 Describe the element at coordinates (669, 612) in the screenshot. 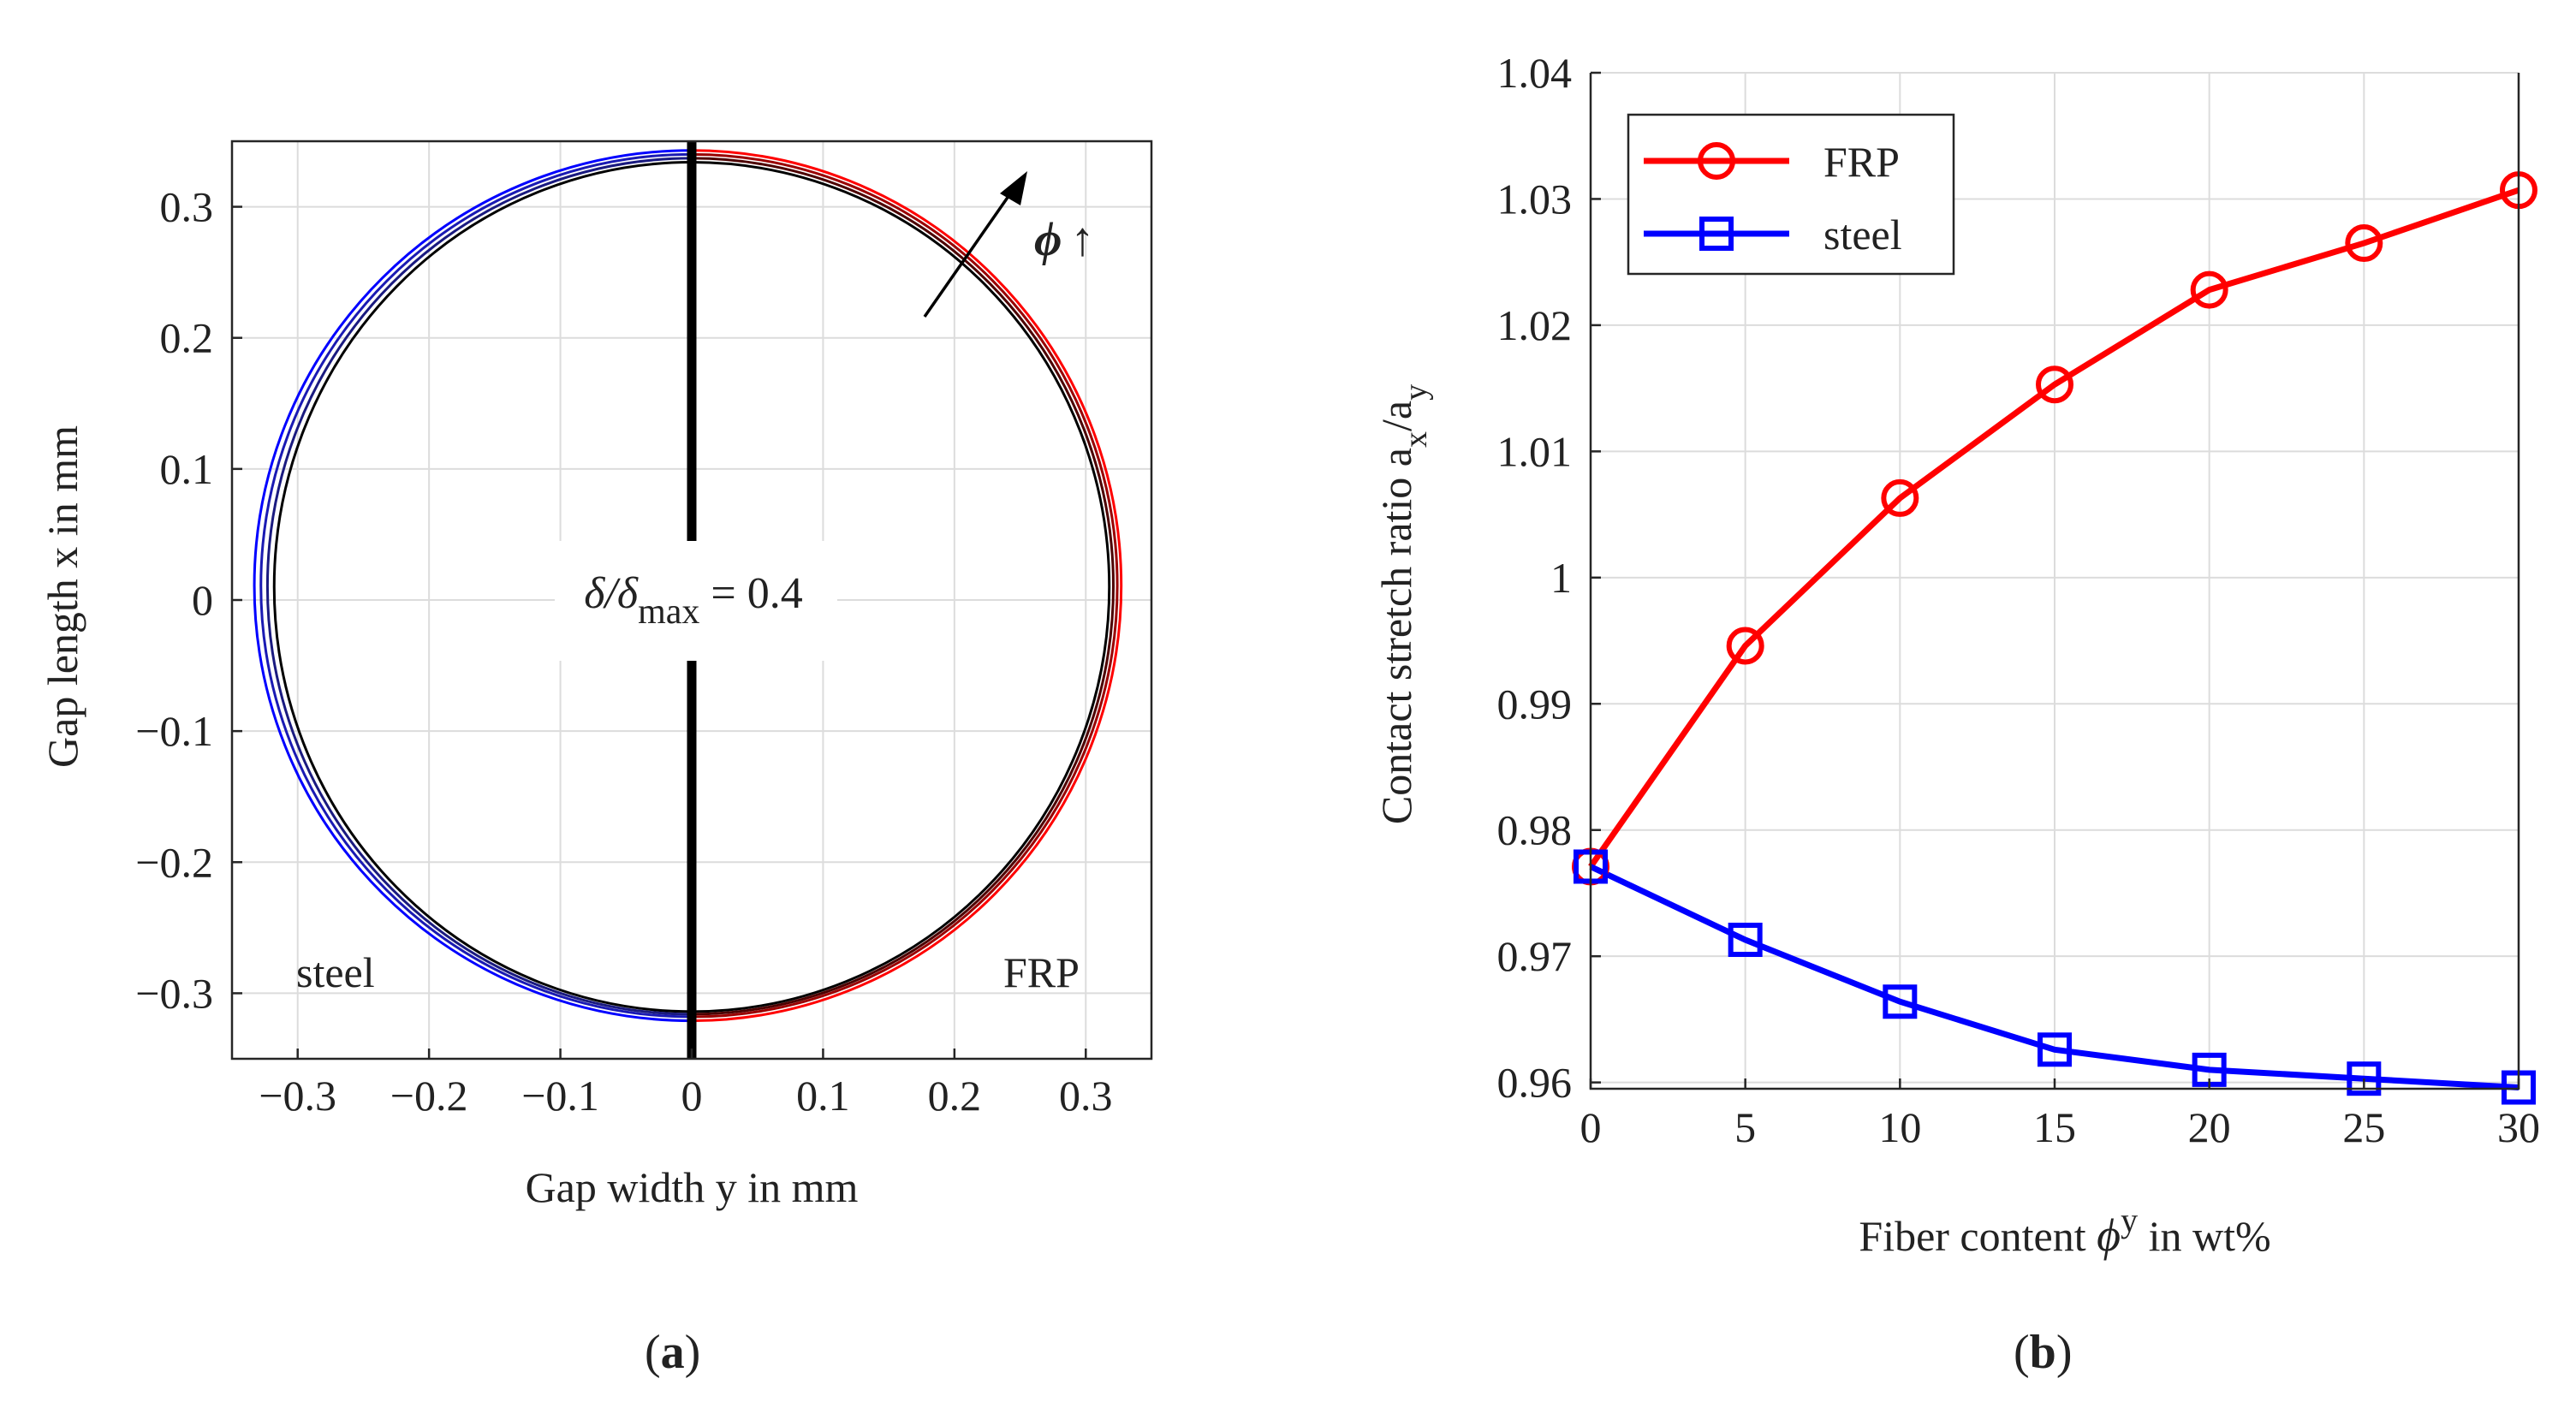

I see `ratio-subscript: max` at that location.